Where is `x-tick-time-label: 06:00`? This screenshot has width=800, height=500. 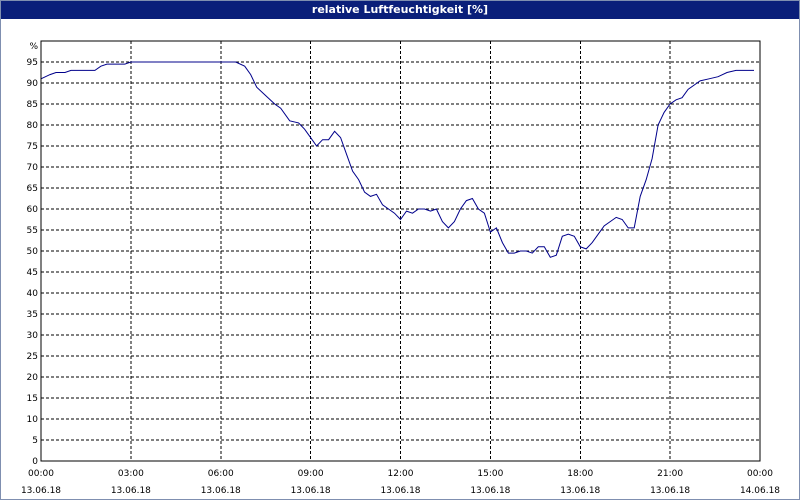
x-tick-time-label: 06:00 is located at coordinates (221, 474).